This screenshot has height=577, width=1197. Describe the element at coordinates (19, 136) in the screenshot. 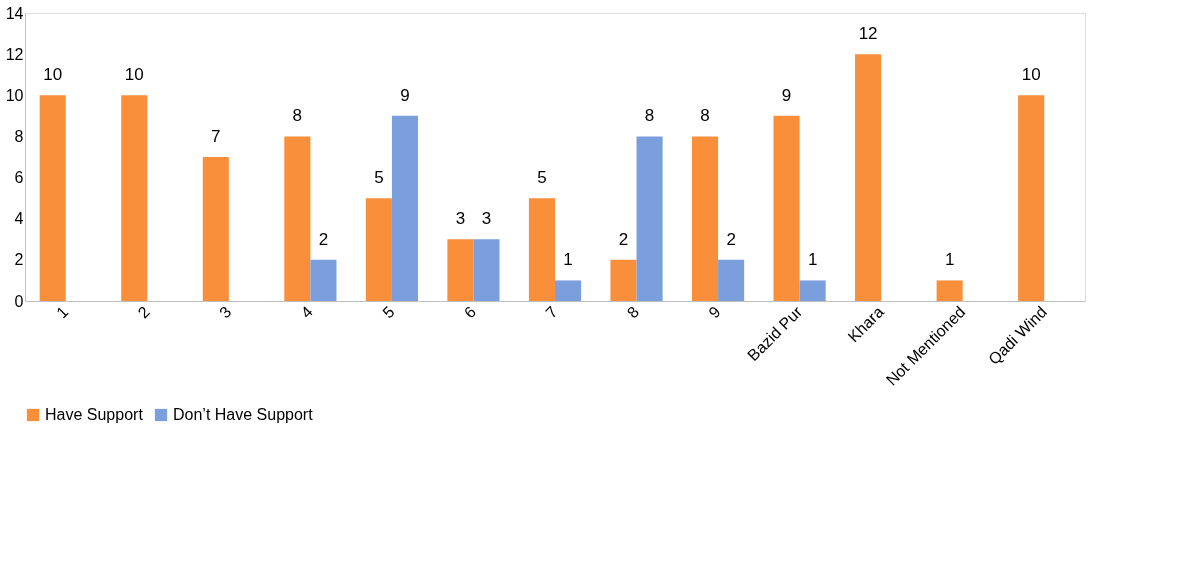

I see `y-tick-label: 8` at that location.